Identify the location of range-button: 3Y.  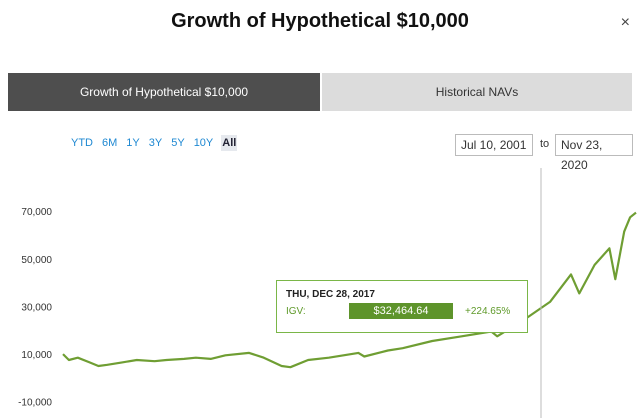
(155, 143).